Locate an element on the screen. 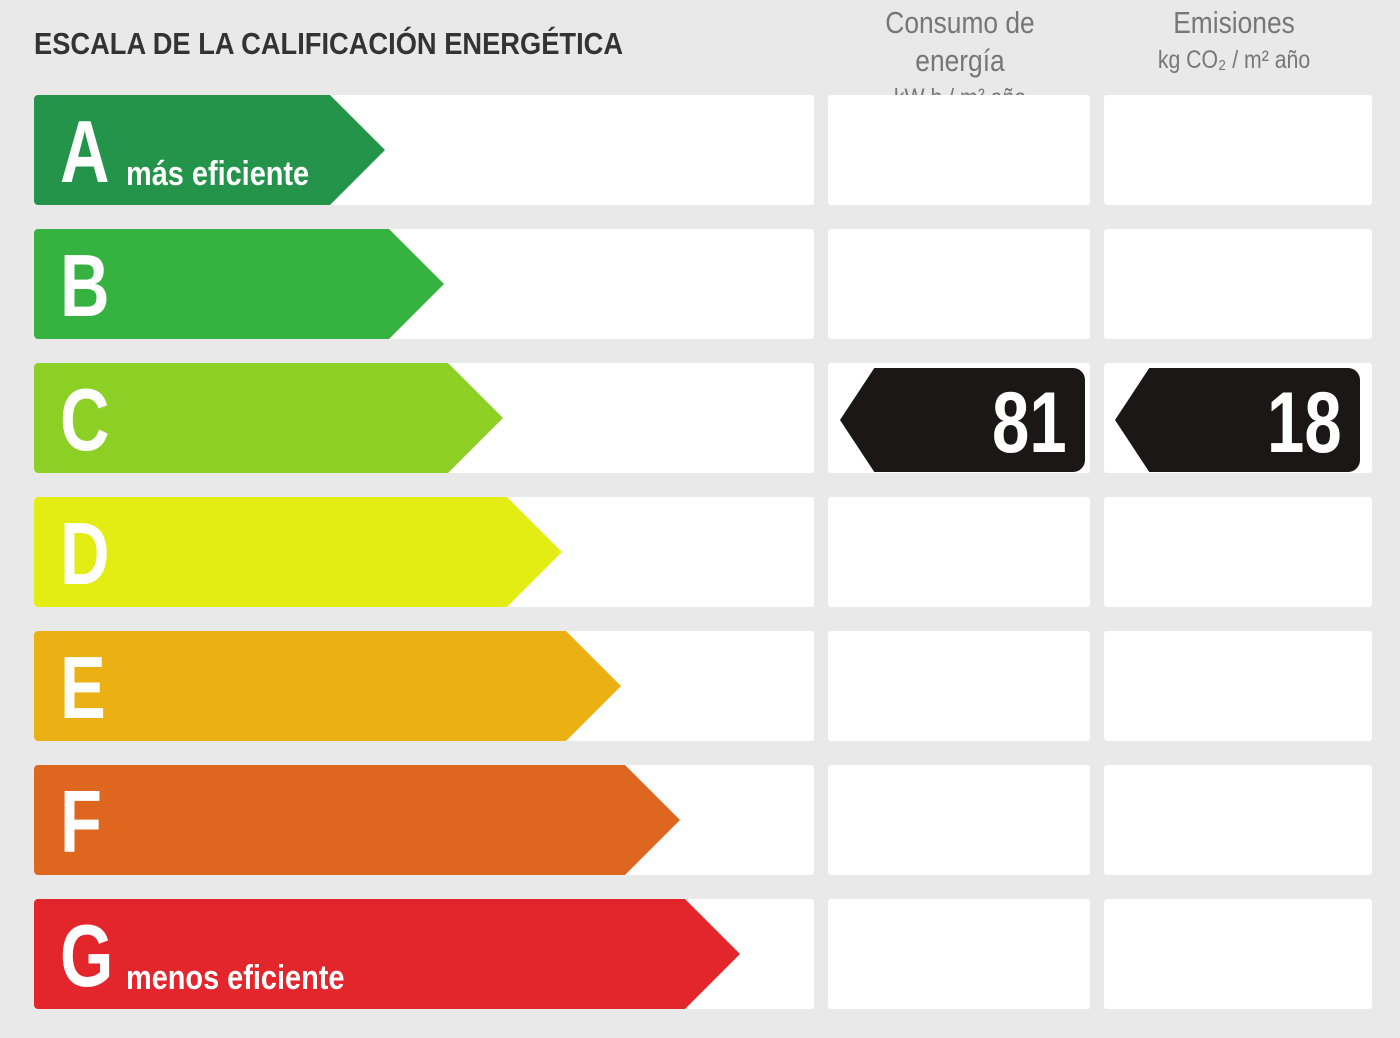  rating-letter: F is located at coordinates (81, 821).